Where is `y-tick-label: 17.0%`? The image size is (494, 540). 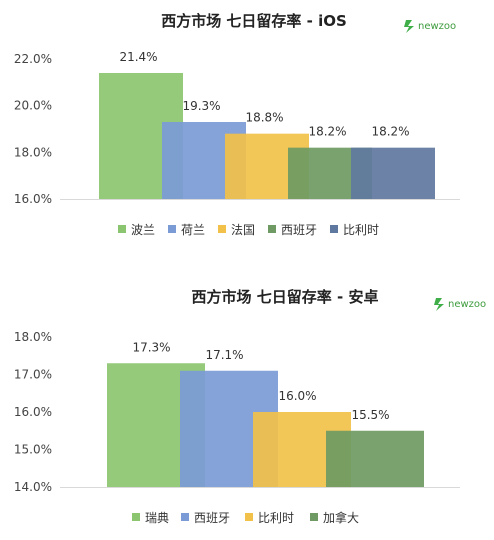
y-tick-label: 17.0% is located at coordinates (33, 375).